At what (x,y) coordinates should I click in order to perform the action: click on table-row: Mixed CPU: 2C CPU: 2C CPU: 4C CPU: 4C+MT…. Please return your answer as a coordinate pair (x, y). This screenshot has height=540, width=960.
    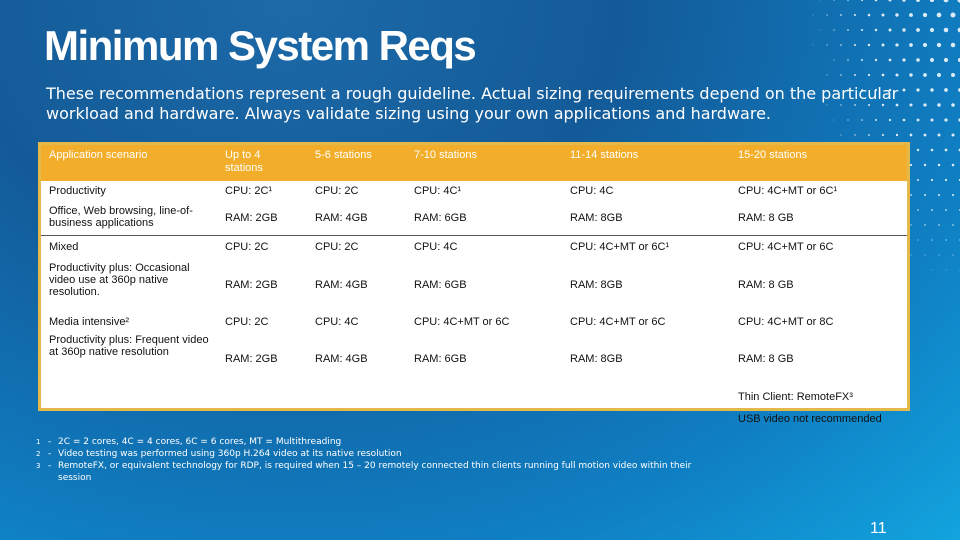
    Looking at the image, I should click on (474, 247).